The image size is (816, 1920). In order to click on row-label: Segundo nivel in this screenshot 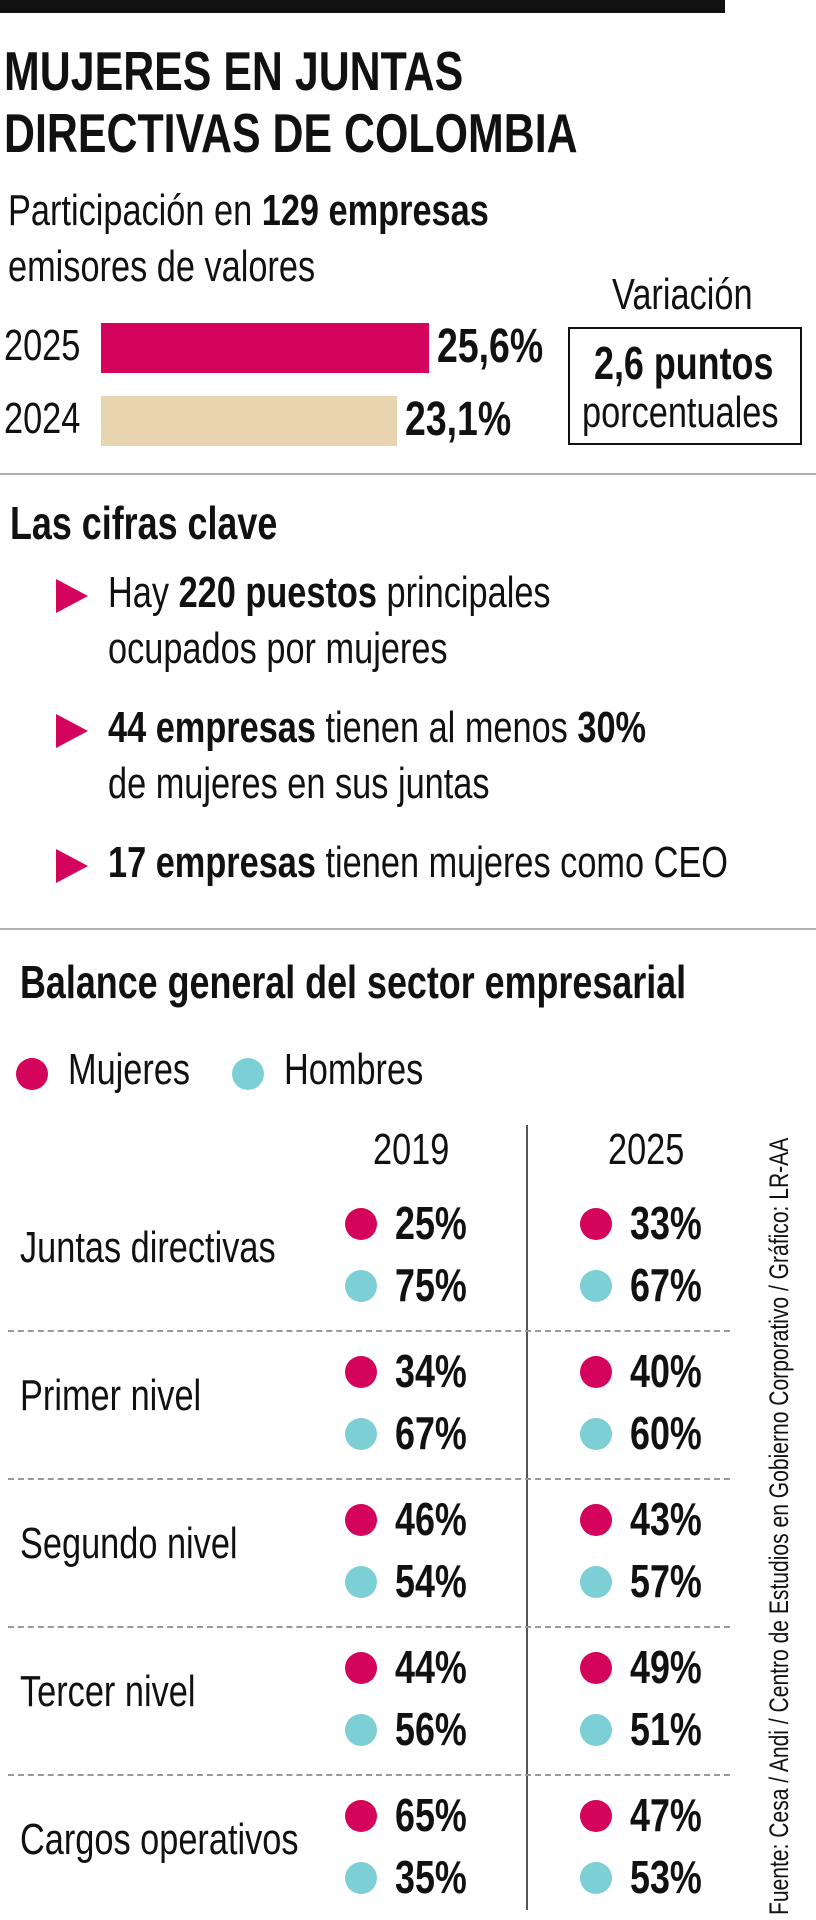, I will do `click(129, 1543)`.